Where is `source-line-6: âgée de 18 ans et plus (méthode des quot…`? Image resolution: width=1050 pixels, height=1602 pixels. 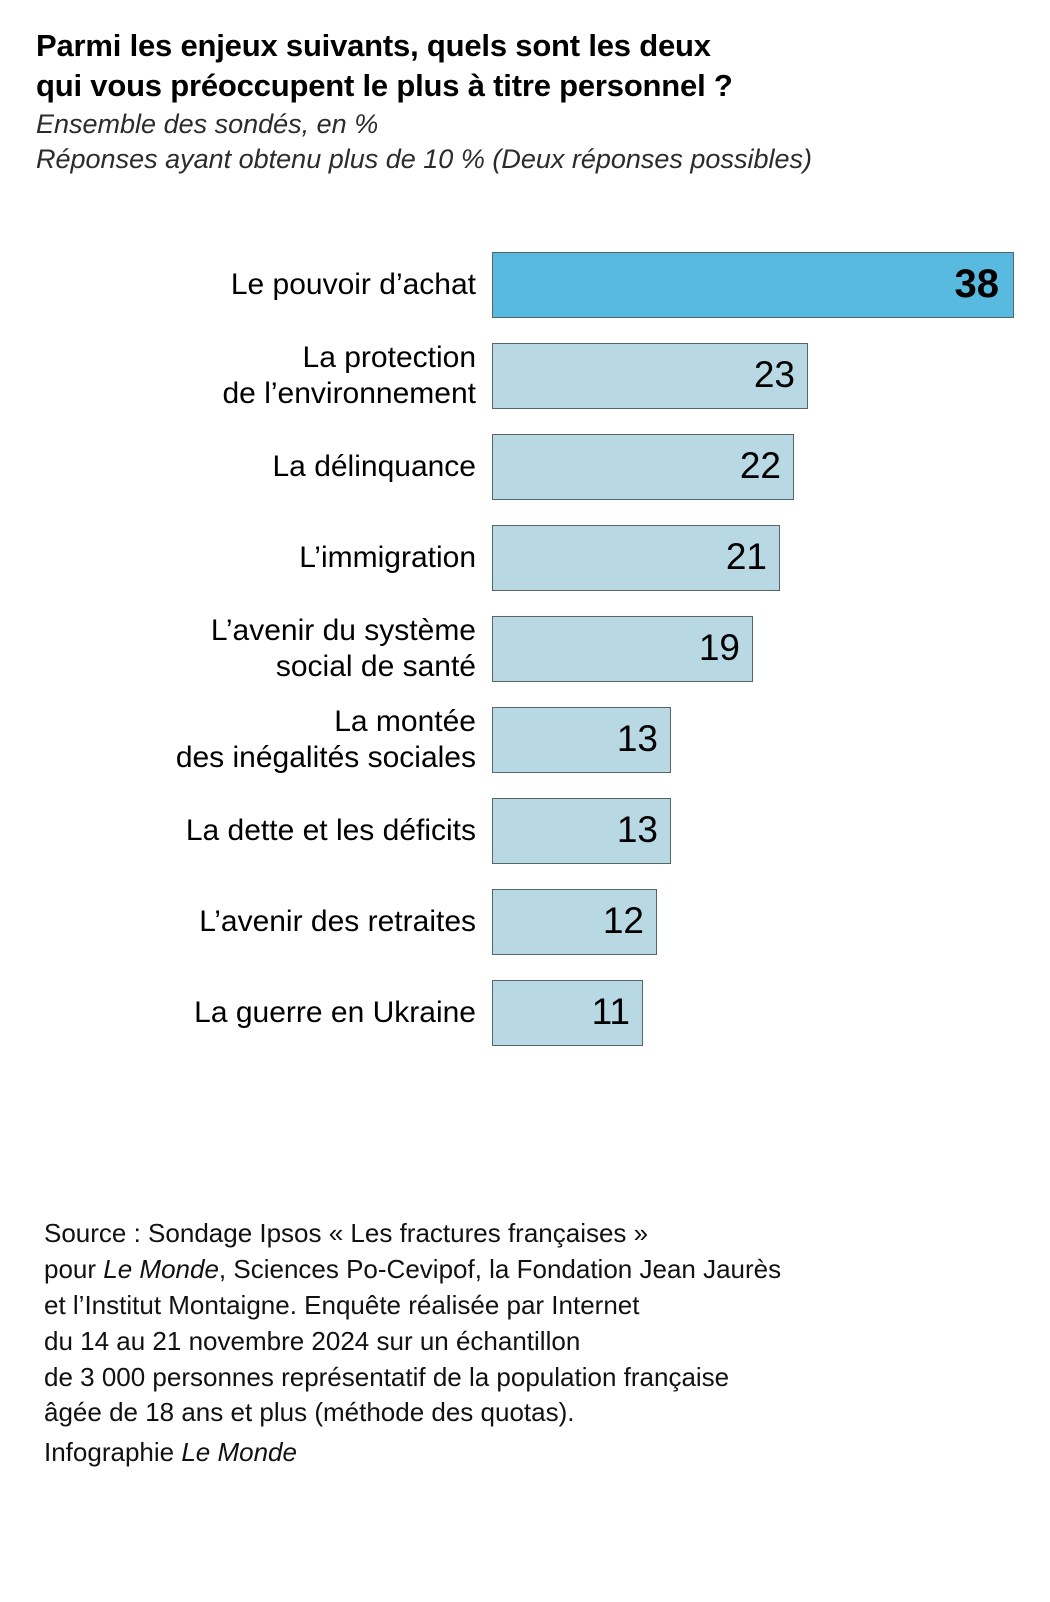 source-line-6: âgée de 18 ans et plus (méthode des quot… is located at coordinates (309, 1412).